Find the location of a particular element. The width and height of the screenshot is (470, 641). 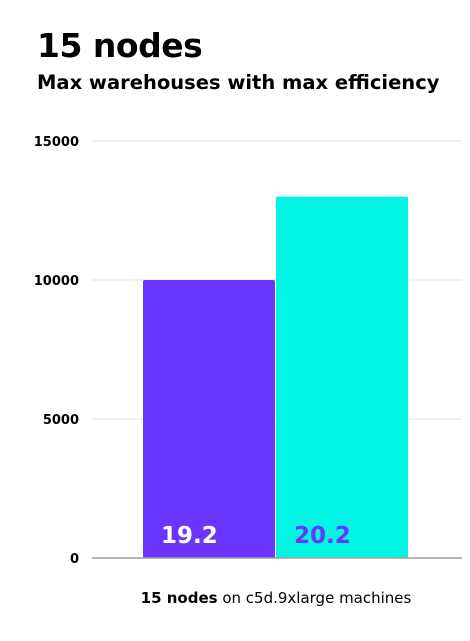

chart-subtitle: Max warehouses with max efficiency is located at coordinates (238, 82).